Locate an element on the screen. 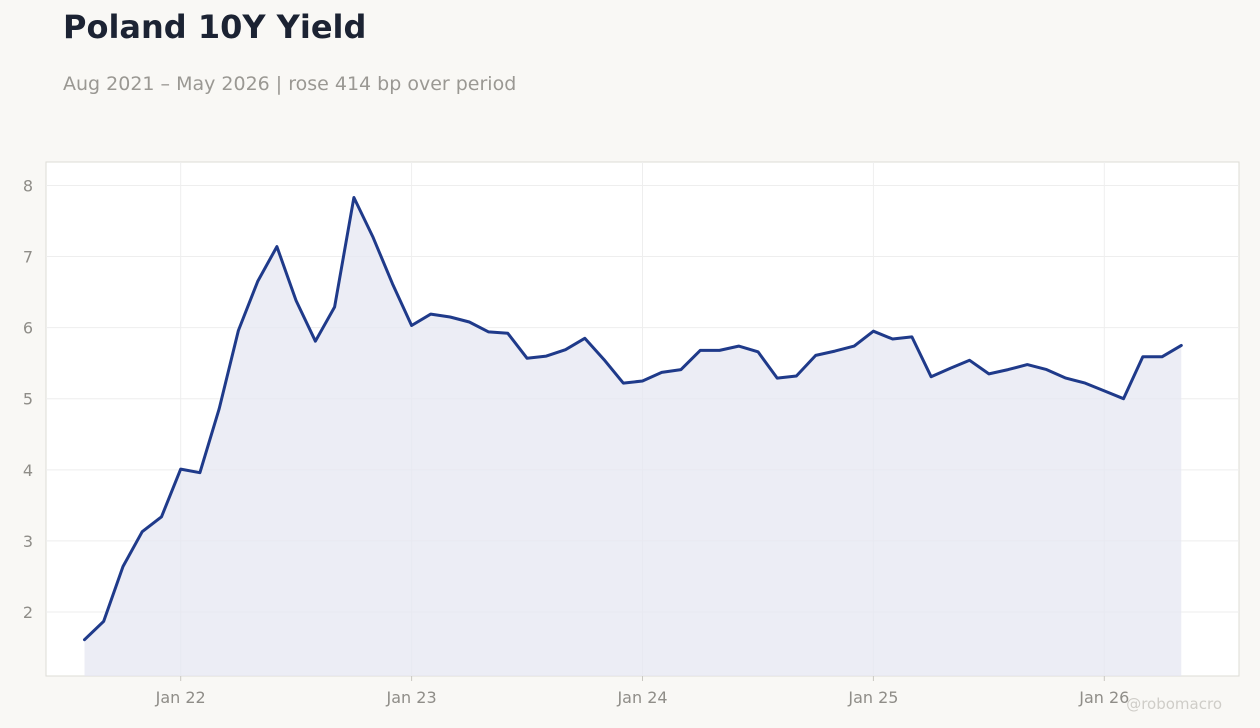 Image resolution: width=1260 pixels, height=728 pixels. y-tick-label: 2 is located at coordinates (28, 612).